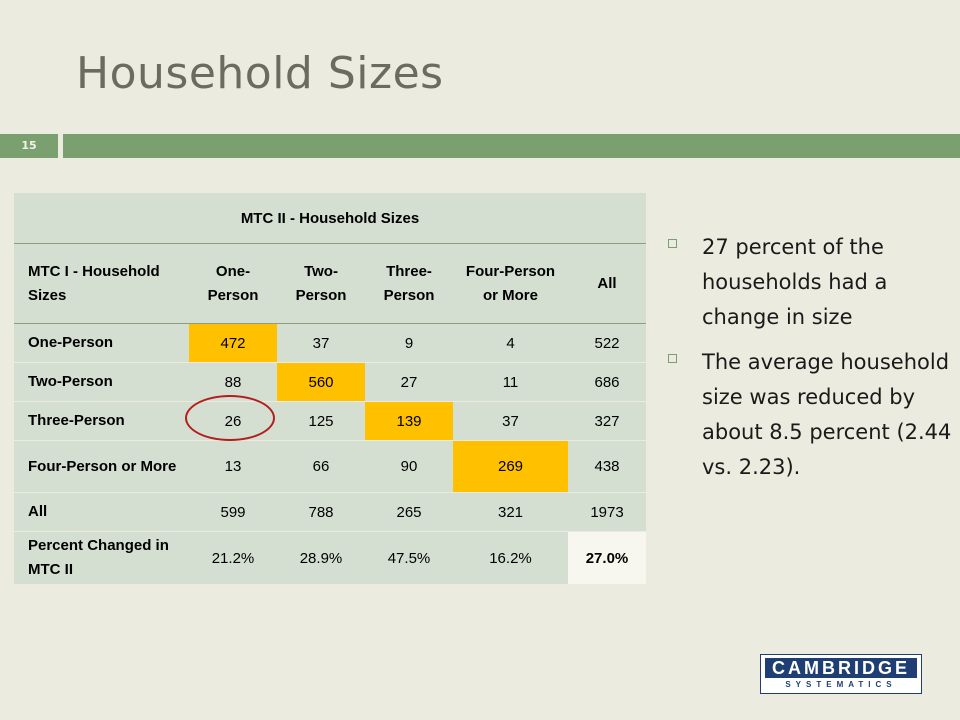 This screenshot has height=720, width=960. I want to click on table-cell: 686, so click(607, 382).